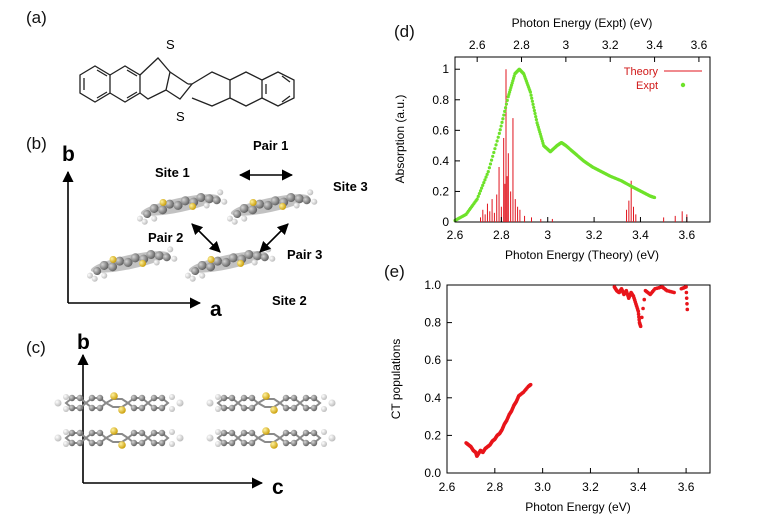 The image size is (763, 520). What do you see at coordinates (683, 85) in the screenshot?
I see `legend-expt-marker` at bounding box center [683, 85].